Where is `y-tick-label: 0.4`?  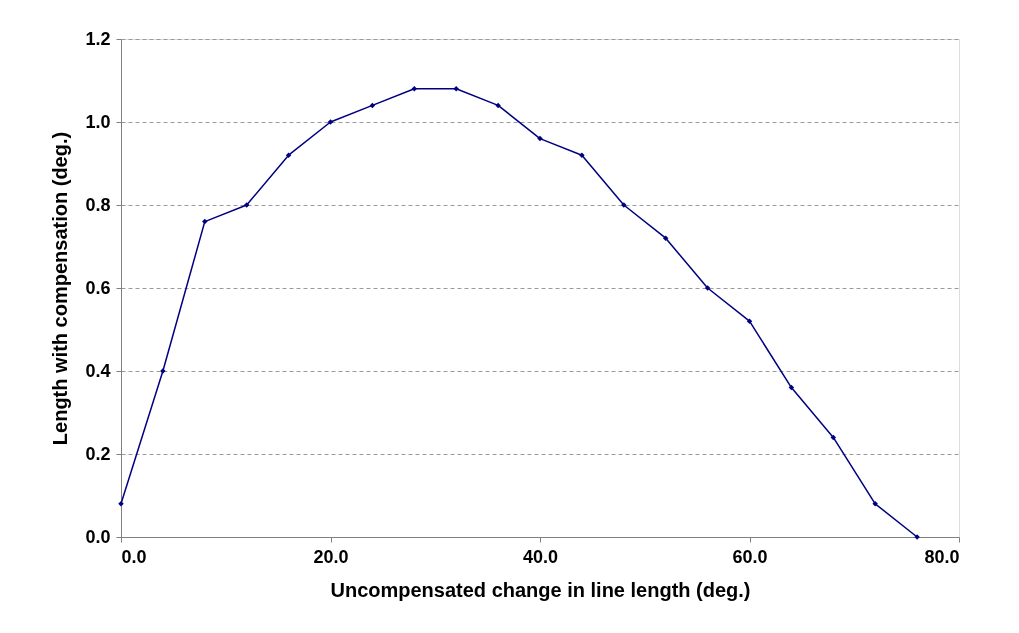 y-tick-label: 0.4 is located at coordinates (98, 370).